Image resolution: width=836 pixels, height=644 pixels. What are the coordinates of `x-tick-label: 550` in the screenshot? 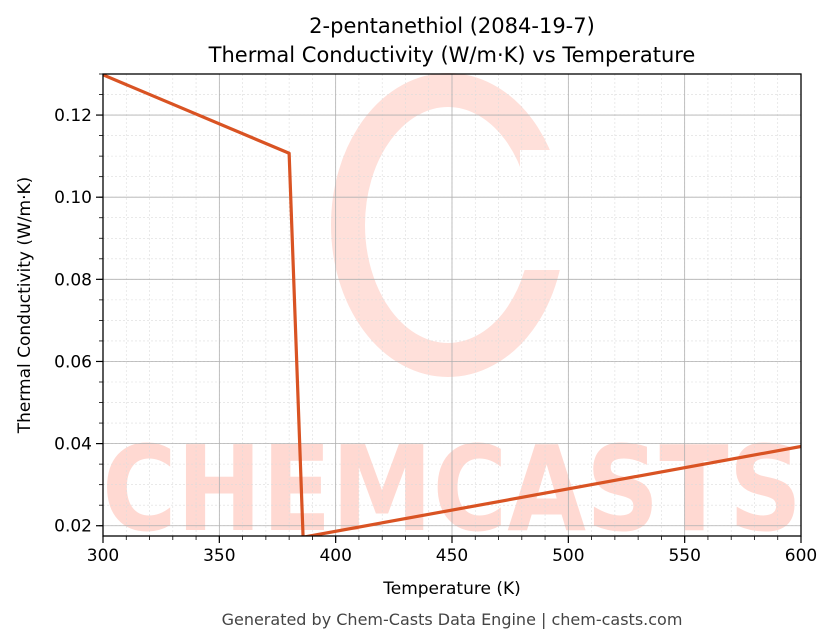 It's located at (684, 556).